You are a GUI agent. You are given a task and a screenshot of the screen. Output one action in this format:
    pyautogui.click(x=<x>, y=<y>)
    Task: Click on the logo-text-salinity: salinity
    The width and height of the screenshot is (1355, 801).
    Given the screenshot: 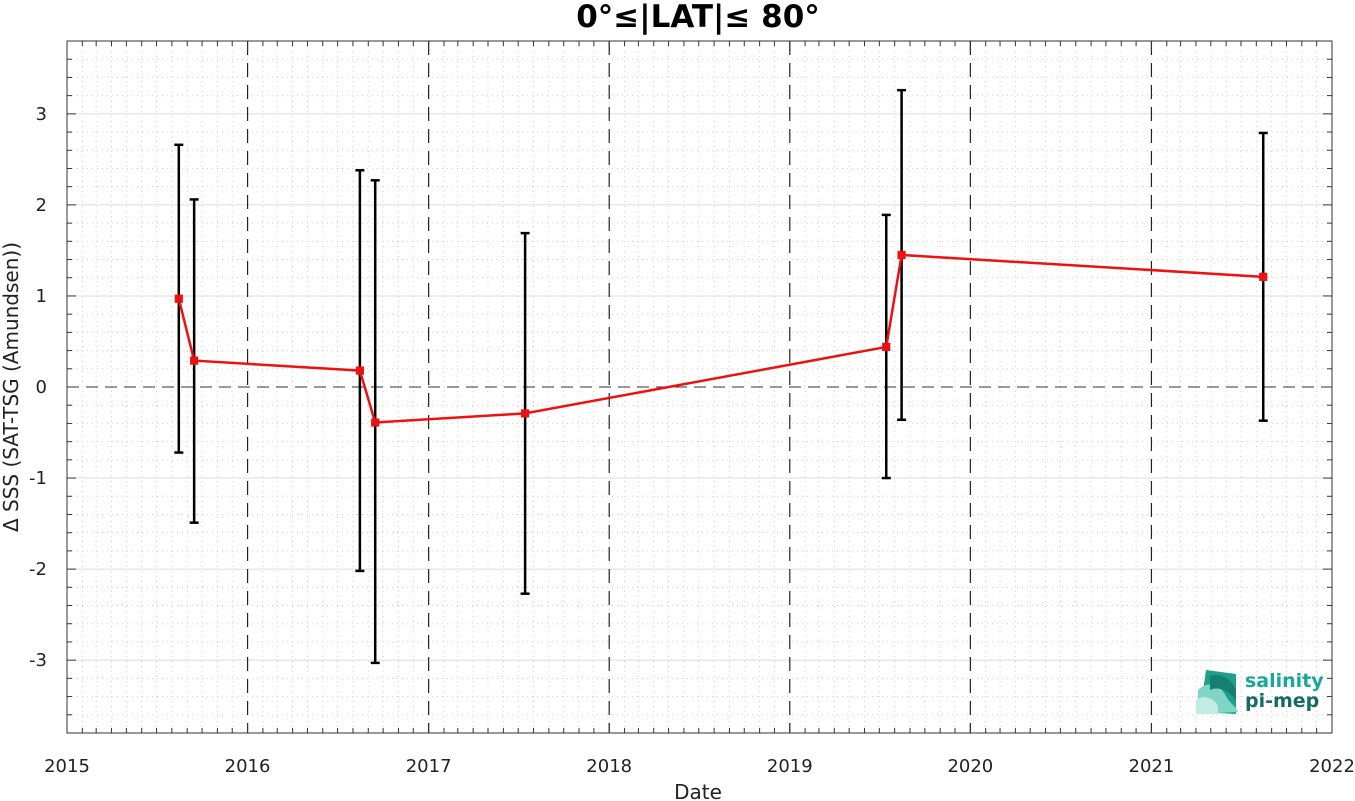 What is the action you would take?
    pyautogui.click(x=1284, y=681)
    